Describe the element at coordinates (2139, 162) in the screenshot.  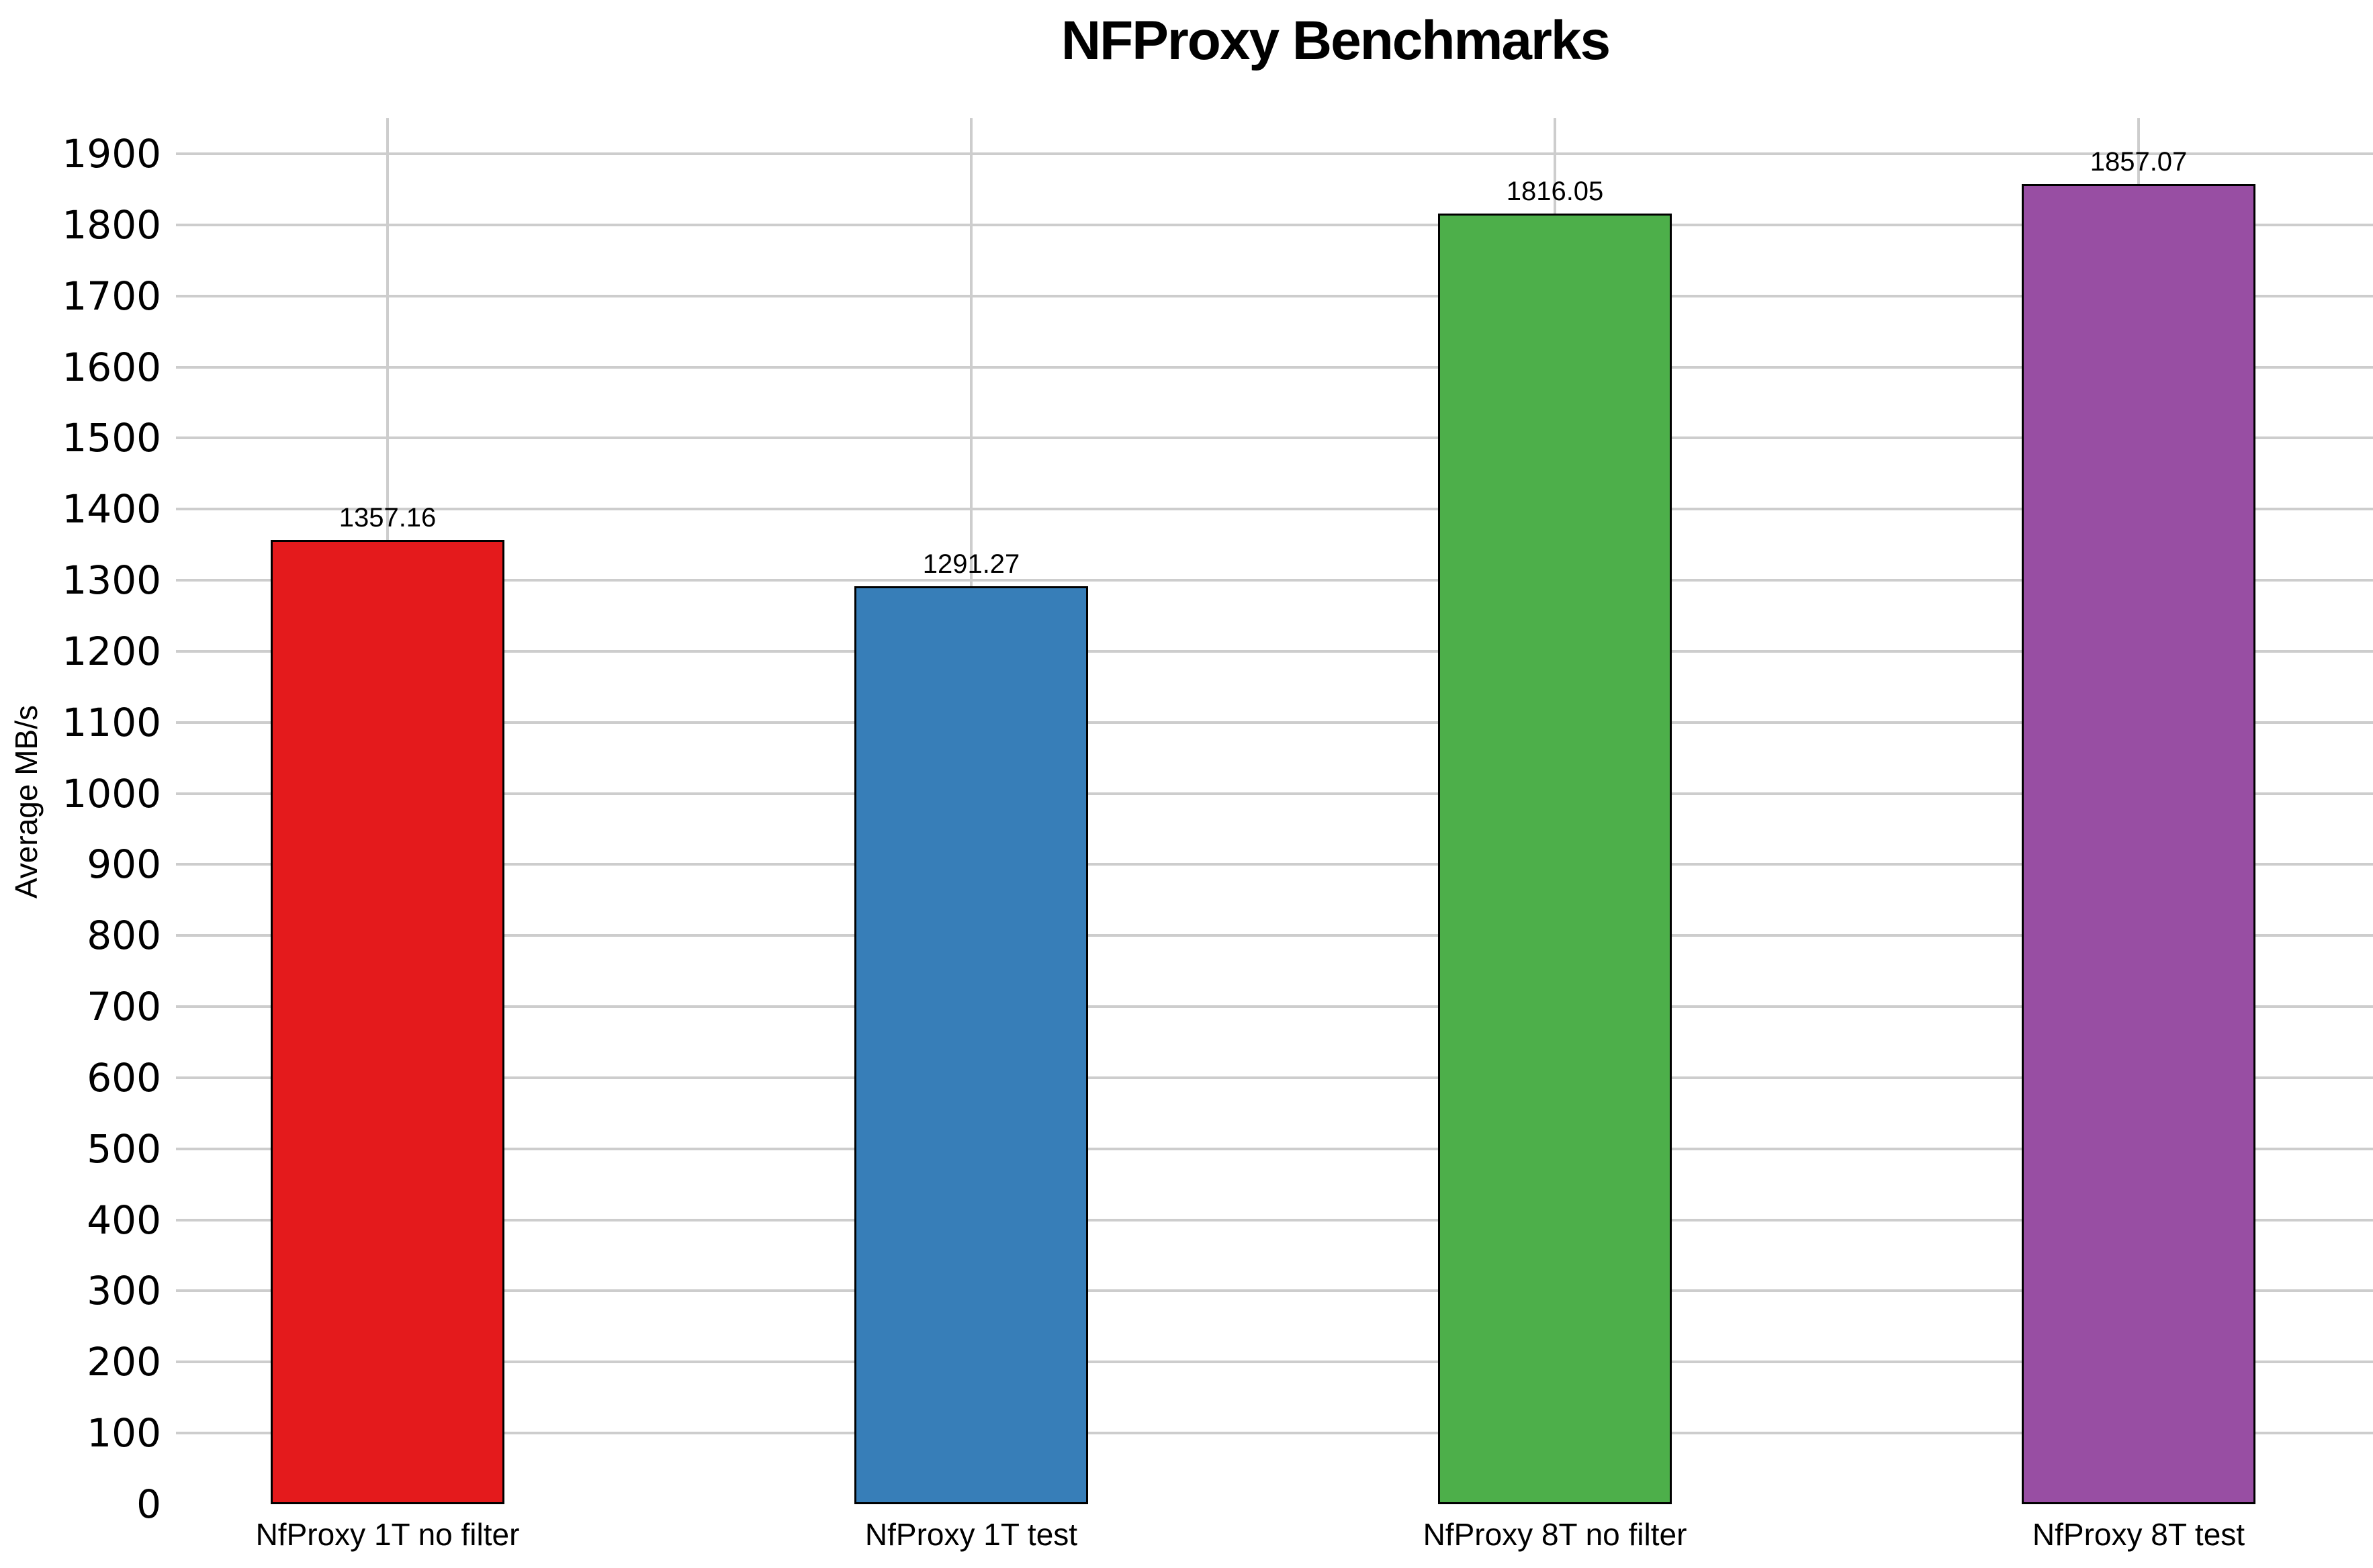
I see `bar-value-label: 1857.07` at that location.